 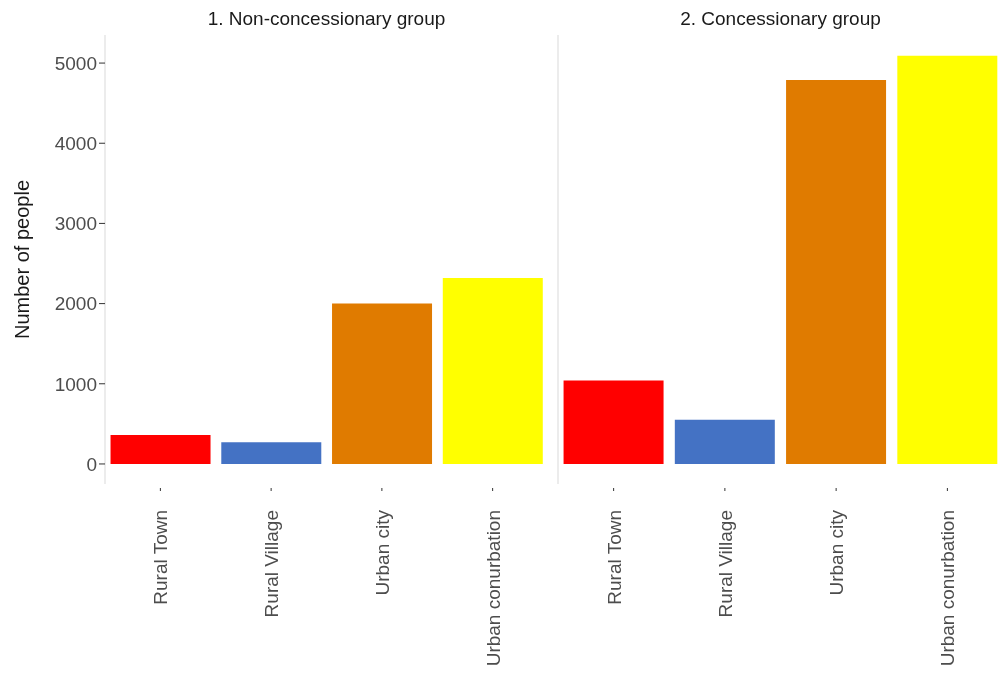 What do you see at coordinates (75, 63) in the screenshot?
I see `y-tick-label: 5000` at bounding box center [75, 63].